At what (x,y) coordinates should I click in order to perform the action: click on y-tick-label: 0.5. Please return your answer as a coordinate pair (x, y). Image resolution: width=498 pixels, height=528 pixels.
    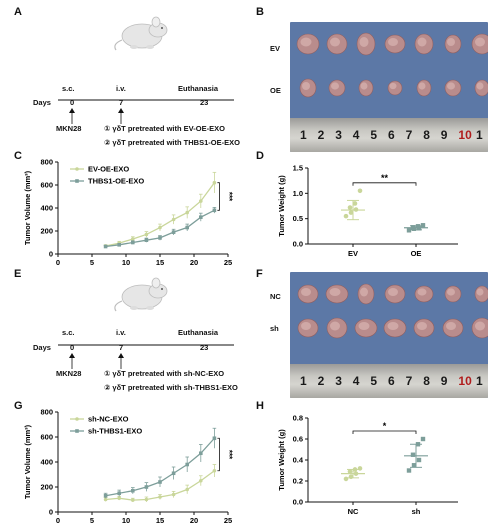
    Looking at the image, I should click on (298, 218).